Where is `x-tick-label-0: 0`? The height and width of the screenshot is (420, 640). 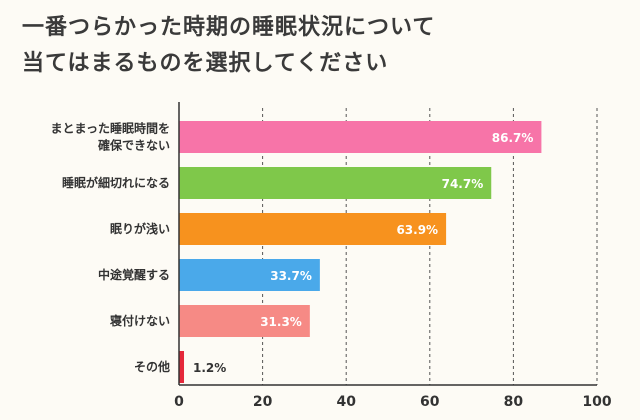
x-tick-label-0: 0 is located at coordinates (179, 402).